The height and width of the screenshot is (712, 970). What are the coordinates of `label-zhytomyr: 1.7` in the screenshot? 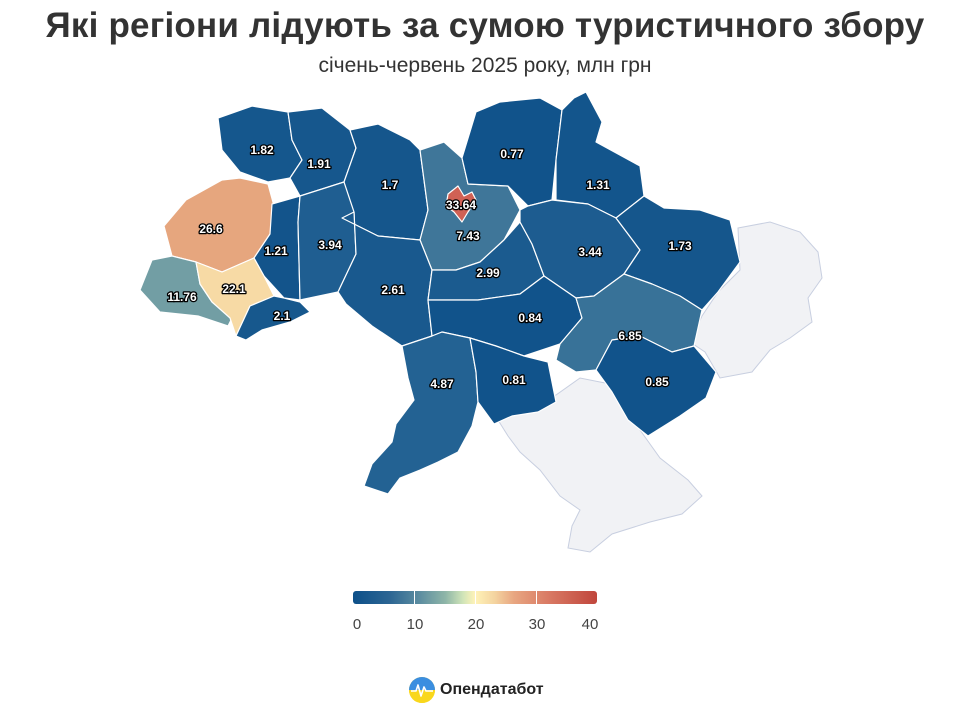 It's located at (390, 185).